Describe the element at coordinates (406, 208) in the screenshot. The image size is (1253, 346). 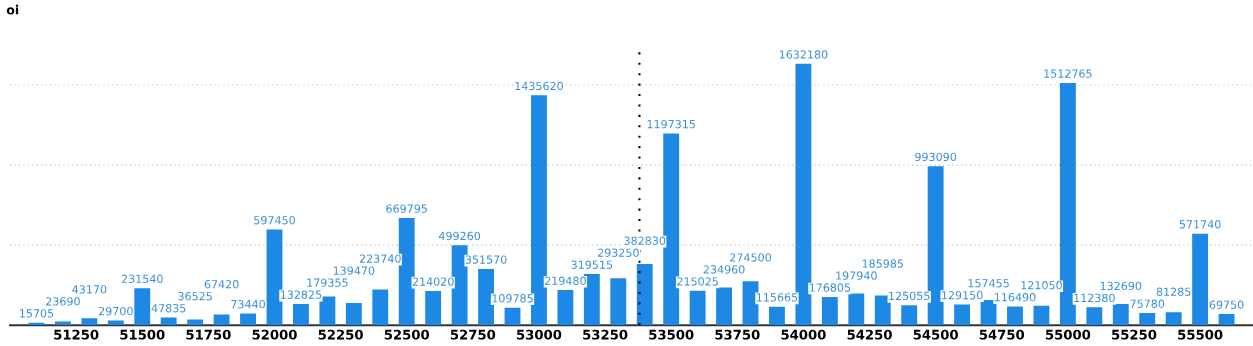
I see `data-label: 669795` at that location.